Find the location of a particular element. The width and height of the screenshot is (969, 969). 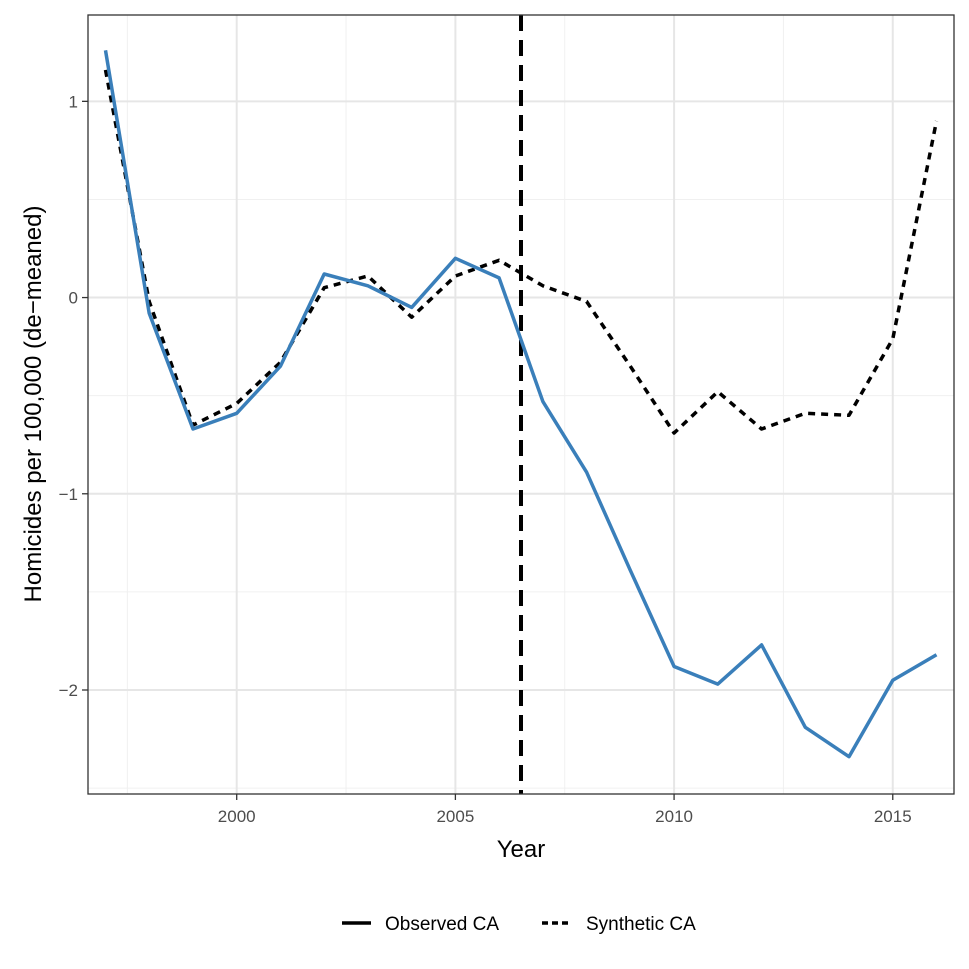

x-tick-label: 2000 is located at coordinates (237, 816).